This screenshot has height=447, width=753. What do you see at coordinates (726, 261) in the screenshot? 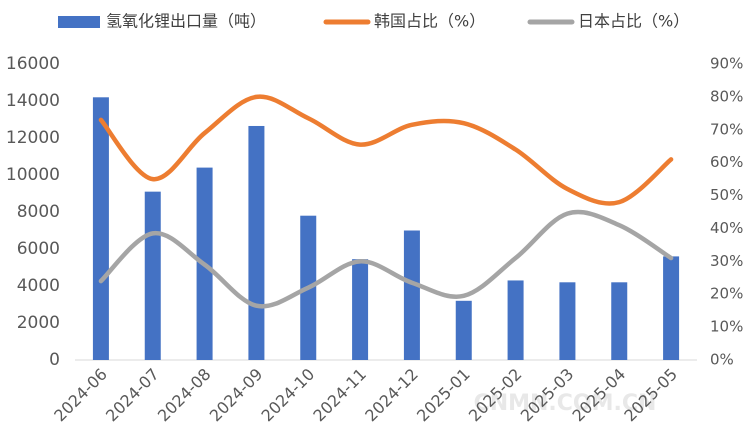
I see `y2-tick-label: 30%` at bounding box center [726, 261].